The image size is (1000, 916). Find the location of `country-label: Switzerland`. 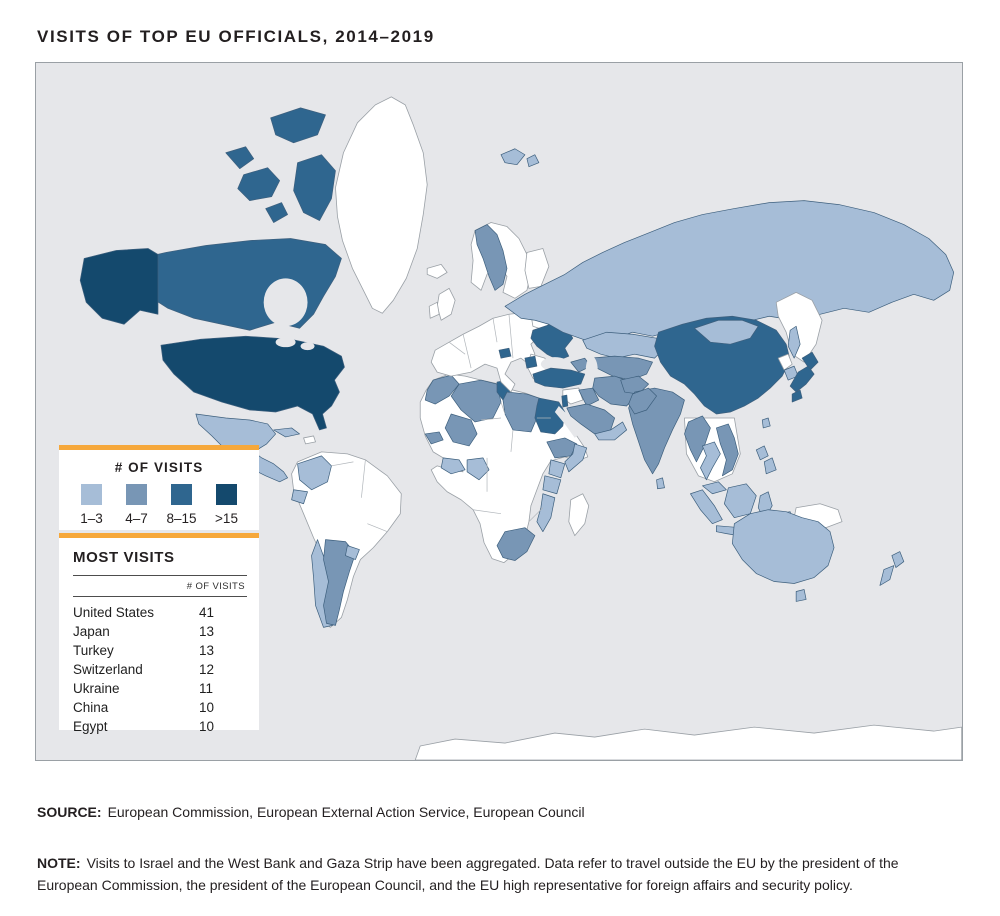

country-label: Switzerland is located at coordinates (108, 669).